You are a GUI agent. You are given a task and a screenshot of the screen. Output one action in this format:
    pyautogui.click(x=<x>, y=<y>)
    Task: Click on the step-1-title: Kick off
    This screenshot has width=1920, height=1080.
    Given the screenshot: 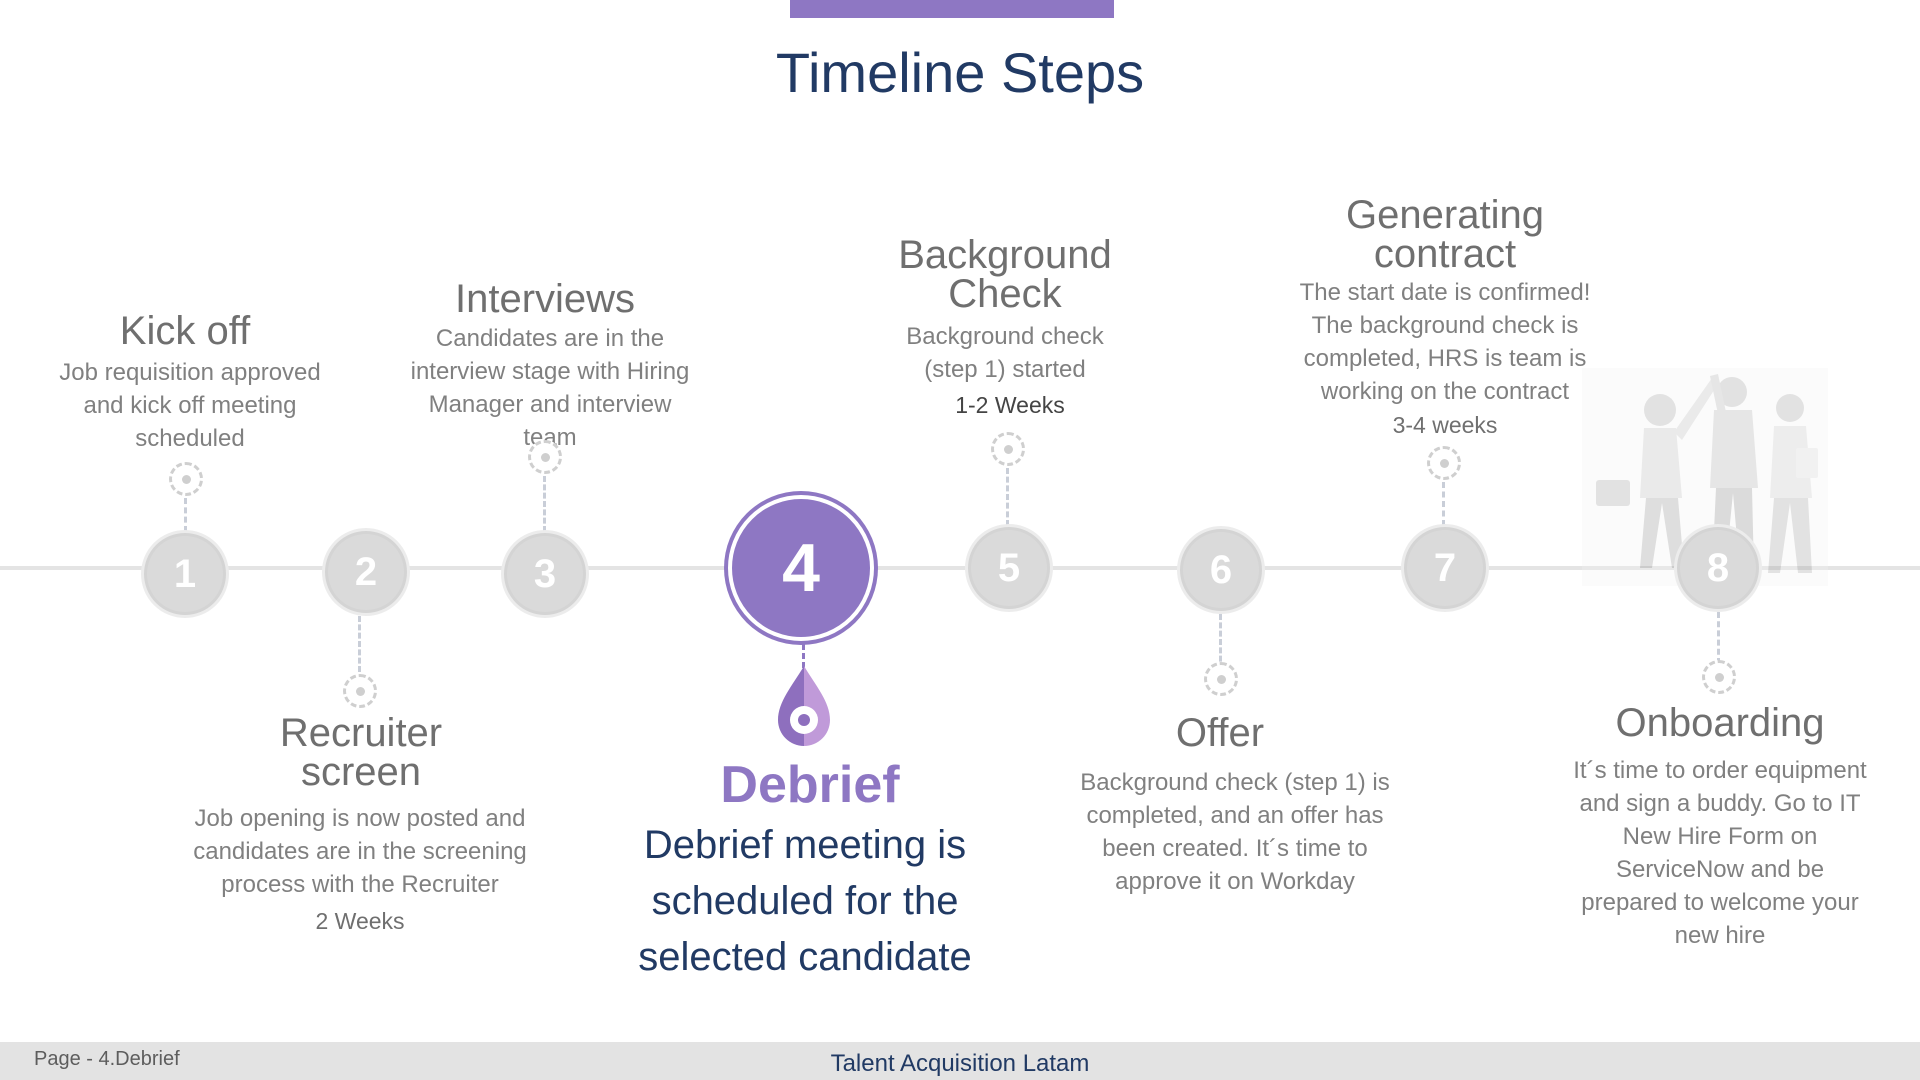 What is the action you would take?
    pyautogui.click(x=185, y=331)
    